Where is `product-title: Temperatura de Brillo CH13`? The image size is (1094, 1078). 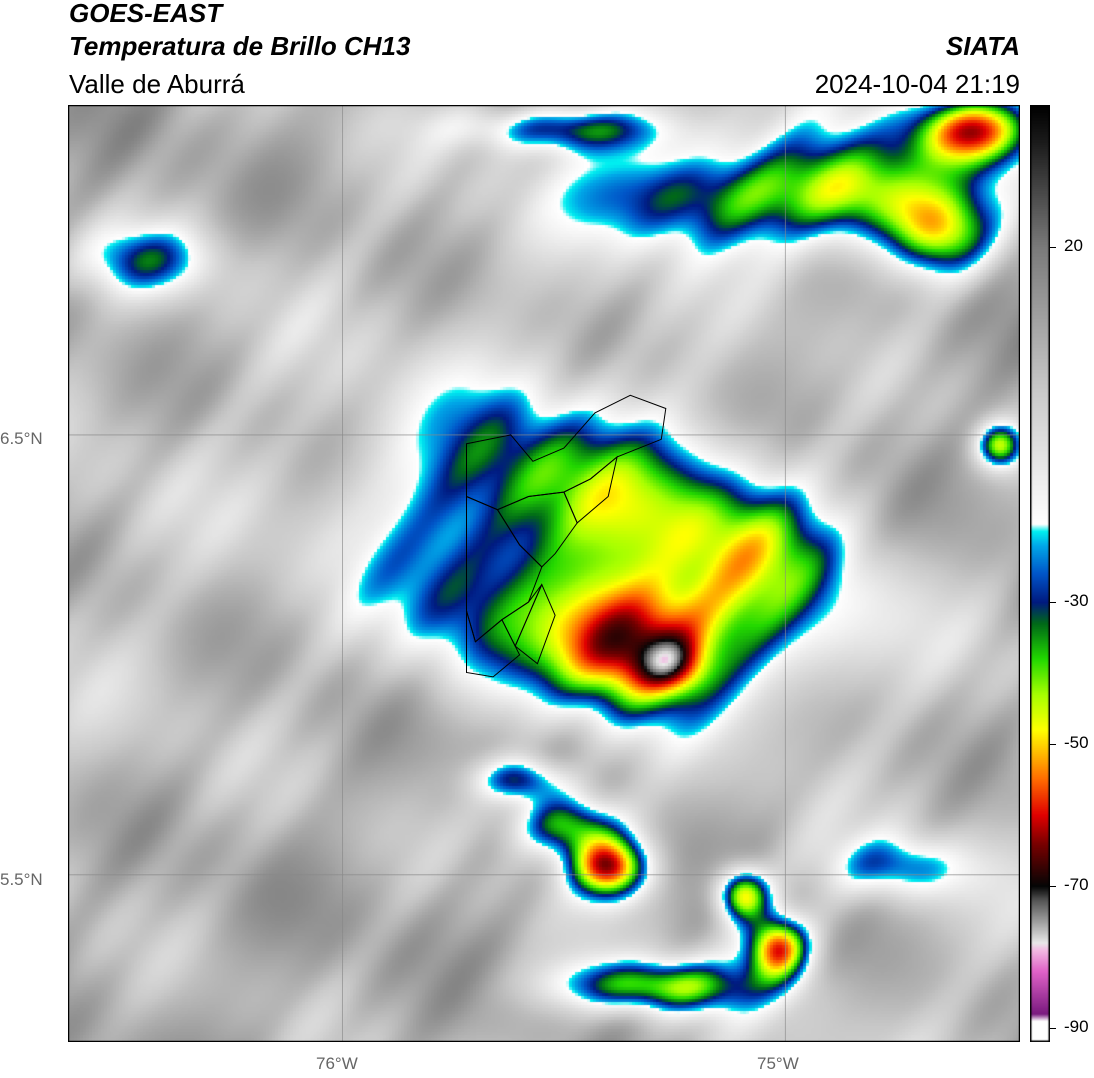 product-title: Temperatura de Brillo CH13 is located at coordinates (240, 46).